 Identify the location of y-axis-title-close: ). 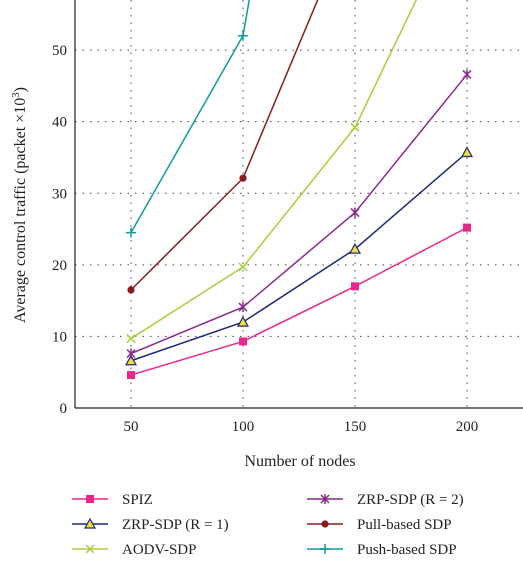
(20, 89).